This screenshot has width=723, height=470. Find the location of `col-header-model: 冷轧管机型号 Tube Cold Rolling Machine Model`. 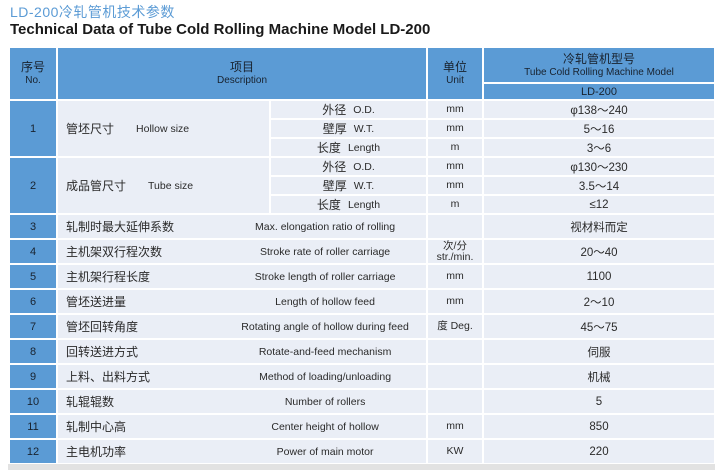

col-header-model: 冷轧管机型号 Tube Cold Rolling Machine Model is located at coordinates (599, 65).